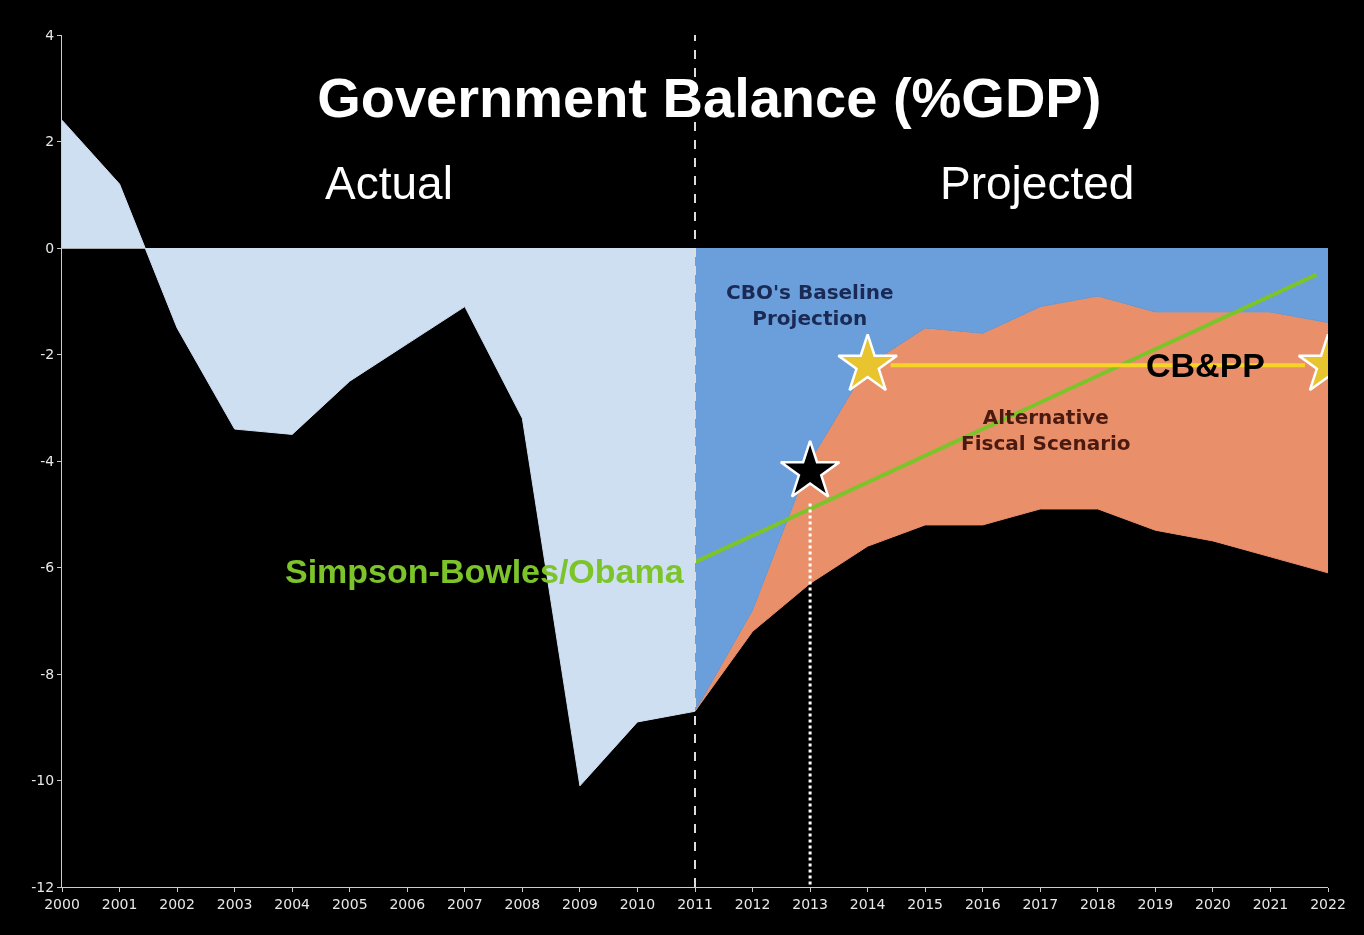 This screenshot has width=1364, height=935. What do you see at coordinates (407, 903) in the screenshot?
I see `x-tick-label: 2006` at bounding box center [407, 903].